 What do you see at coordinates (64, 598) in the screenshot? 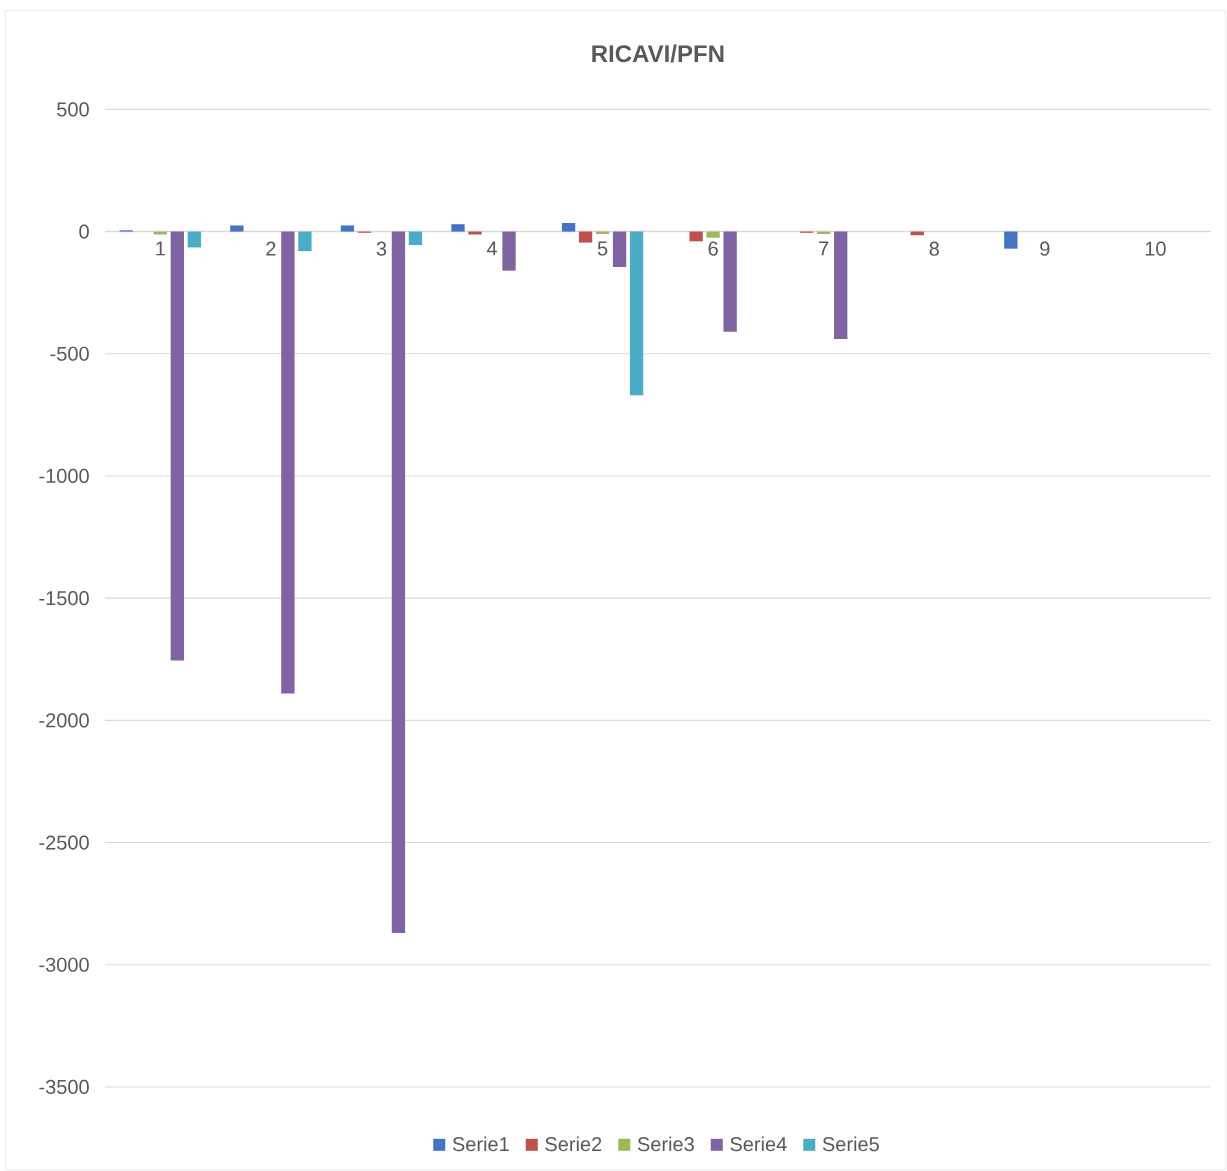
I see `y-tick-label: -1500` at bounding box center [64, 598].